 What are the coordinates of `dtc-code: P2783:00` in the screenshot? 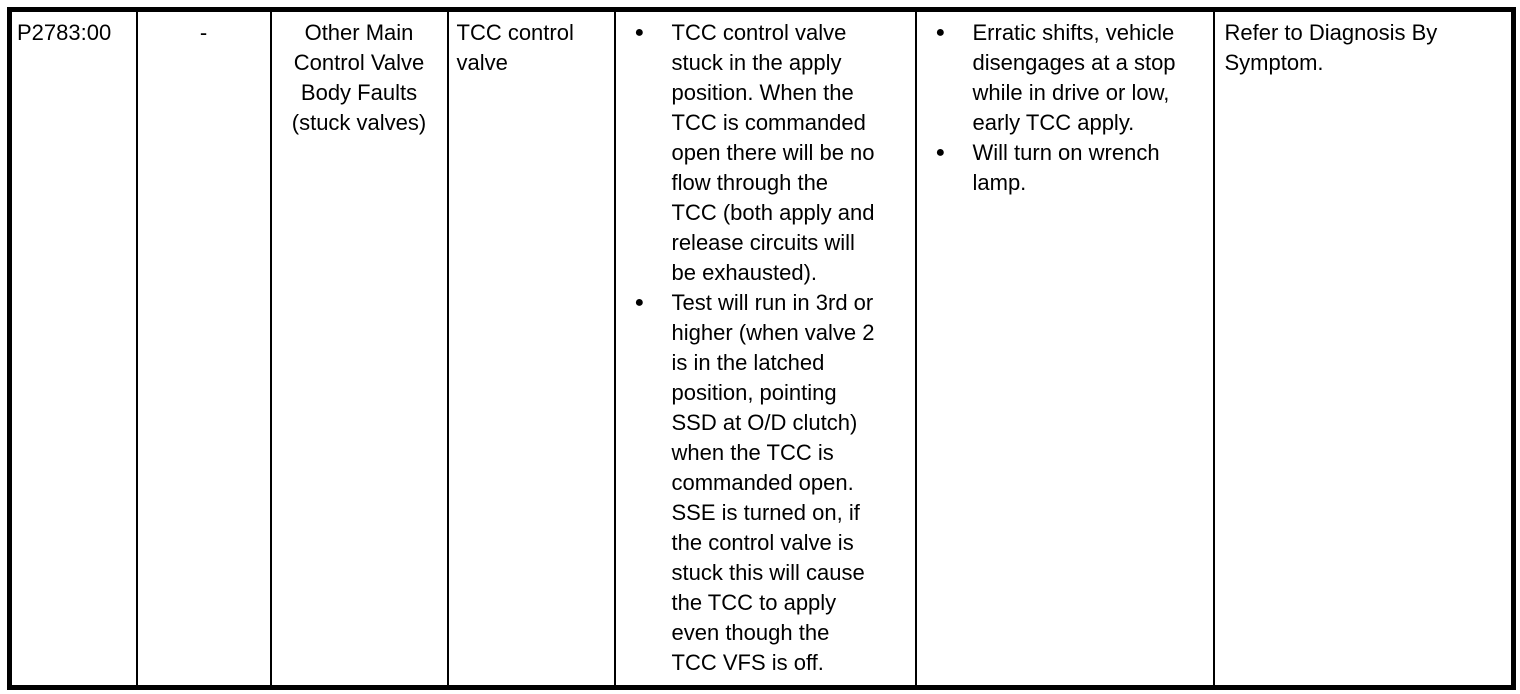 It's located at (64, 32).